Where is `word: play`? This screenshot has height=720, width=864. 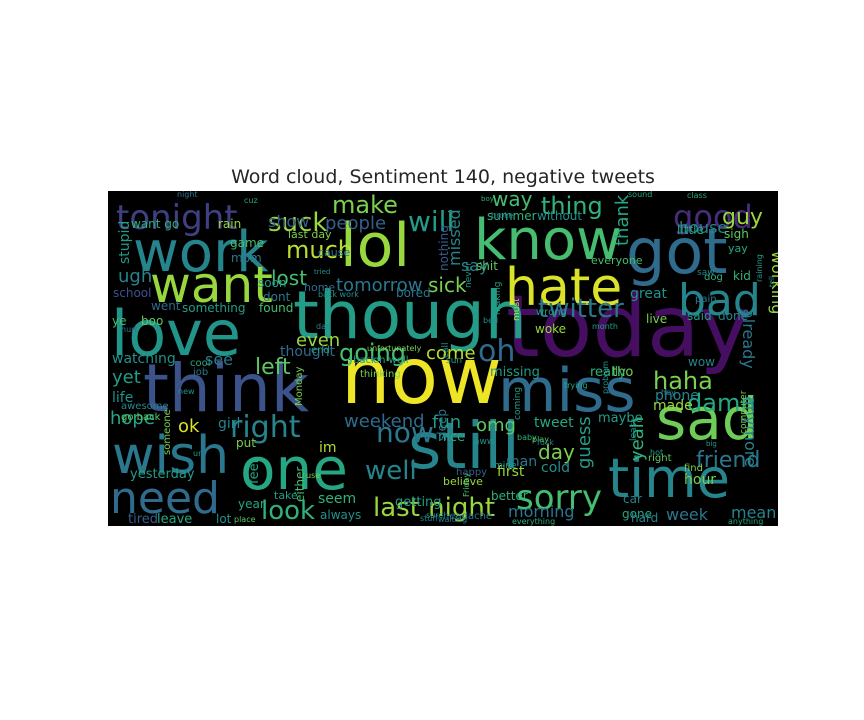
word: play is located at coordinates (540, 439).